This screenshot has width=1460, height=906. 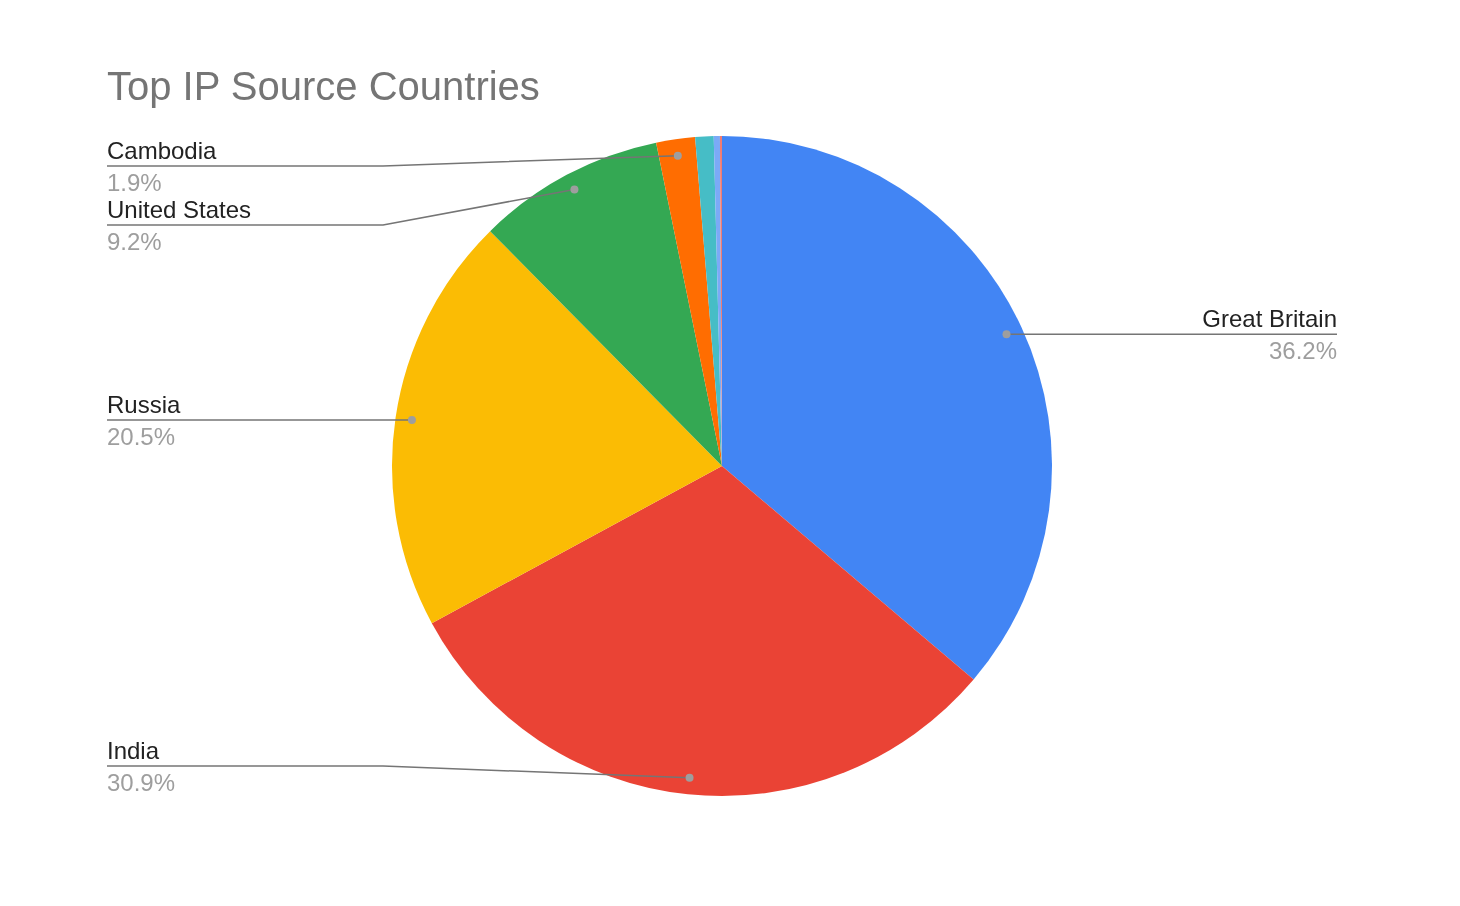 I want to click on data-label: 9.2%, so click(x=134, y=241).